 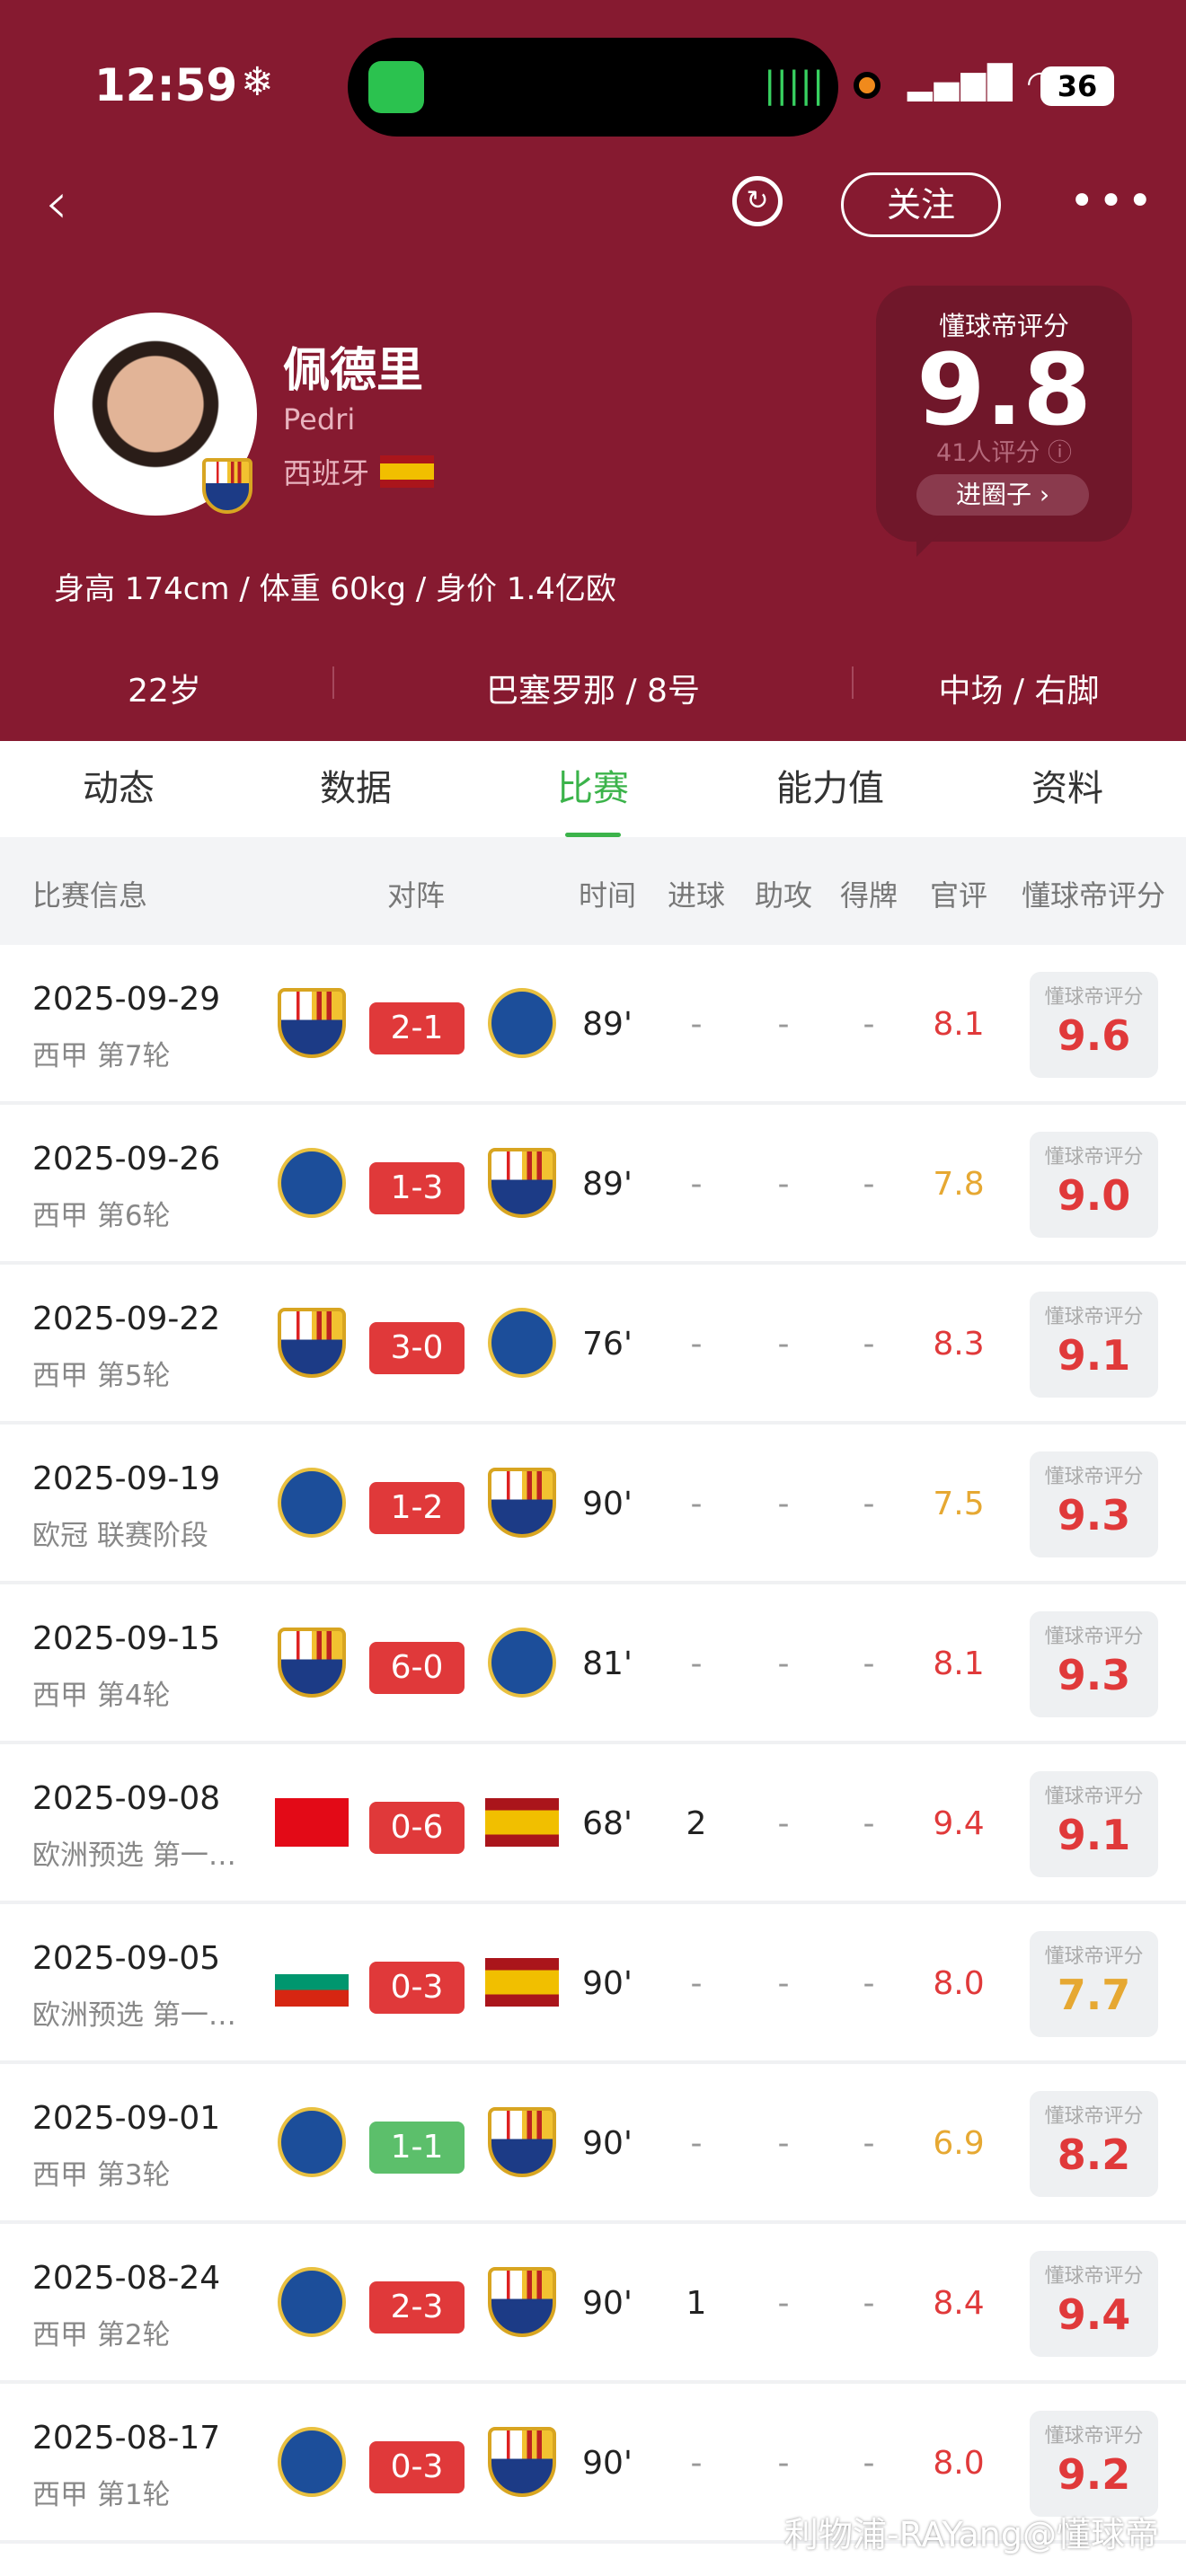 What do you see at coordinates (126, 999) in the screenshot?
I see `match-date: 2025-09-29` at bounding box center [126, 999].